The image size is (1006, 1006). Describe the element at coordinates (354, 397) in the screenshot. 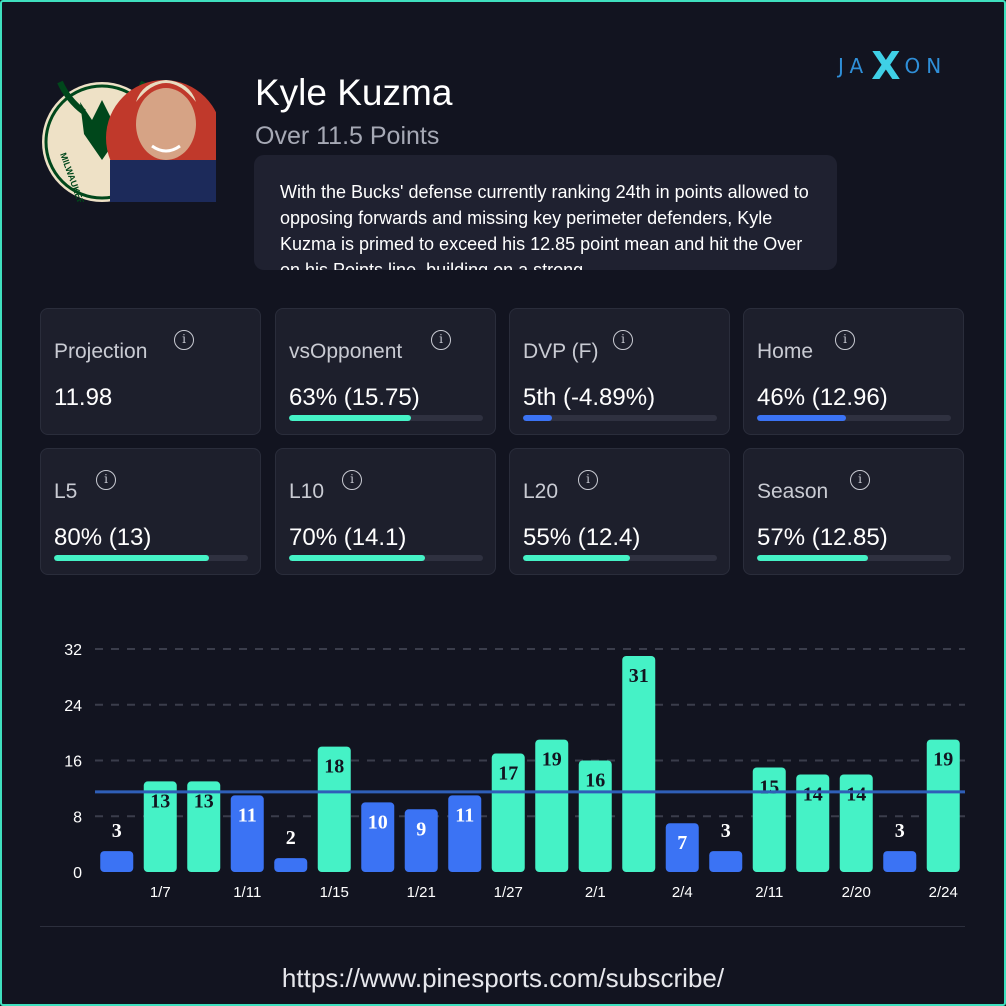

I see `stat-value: 63% (15.75)` at that location.